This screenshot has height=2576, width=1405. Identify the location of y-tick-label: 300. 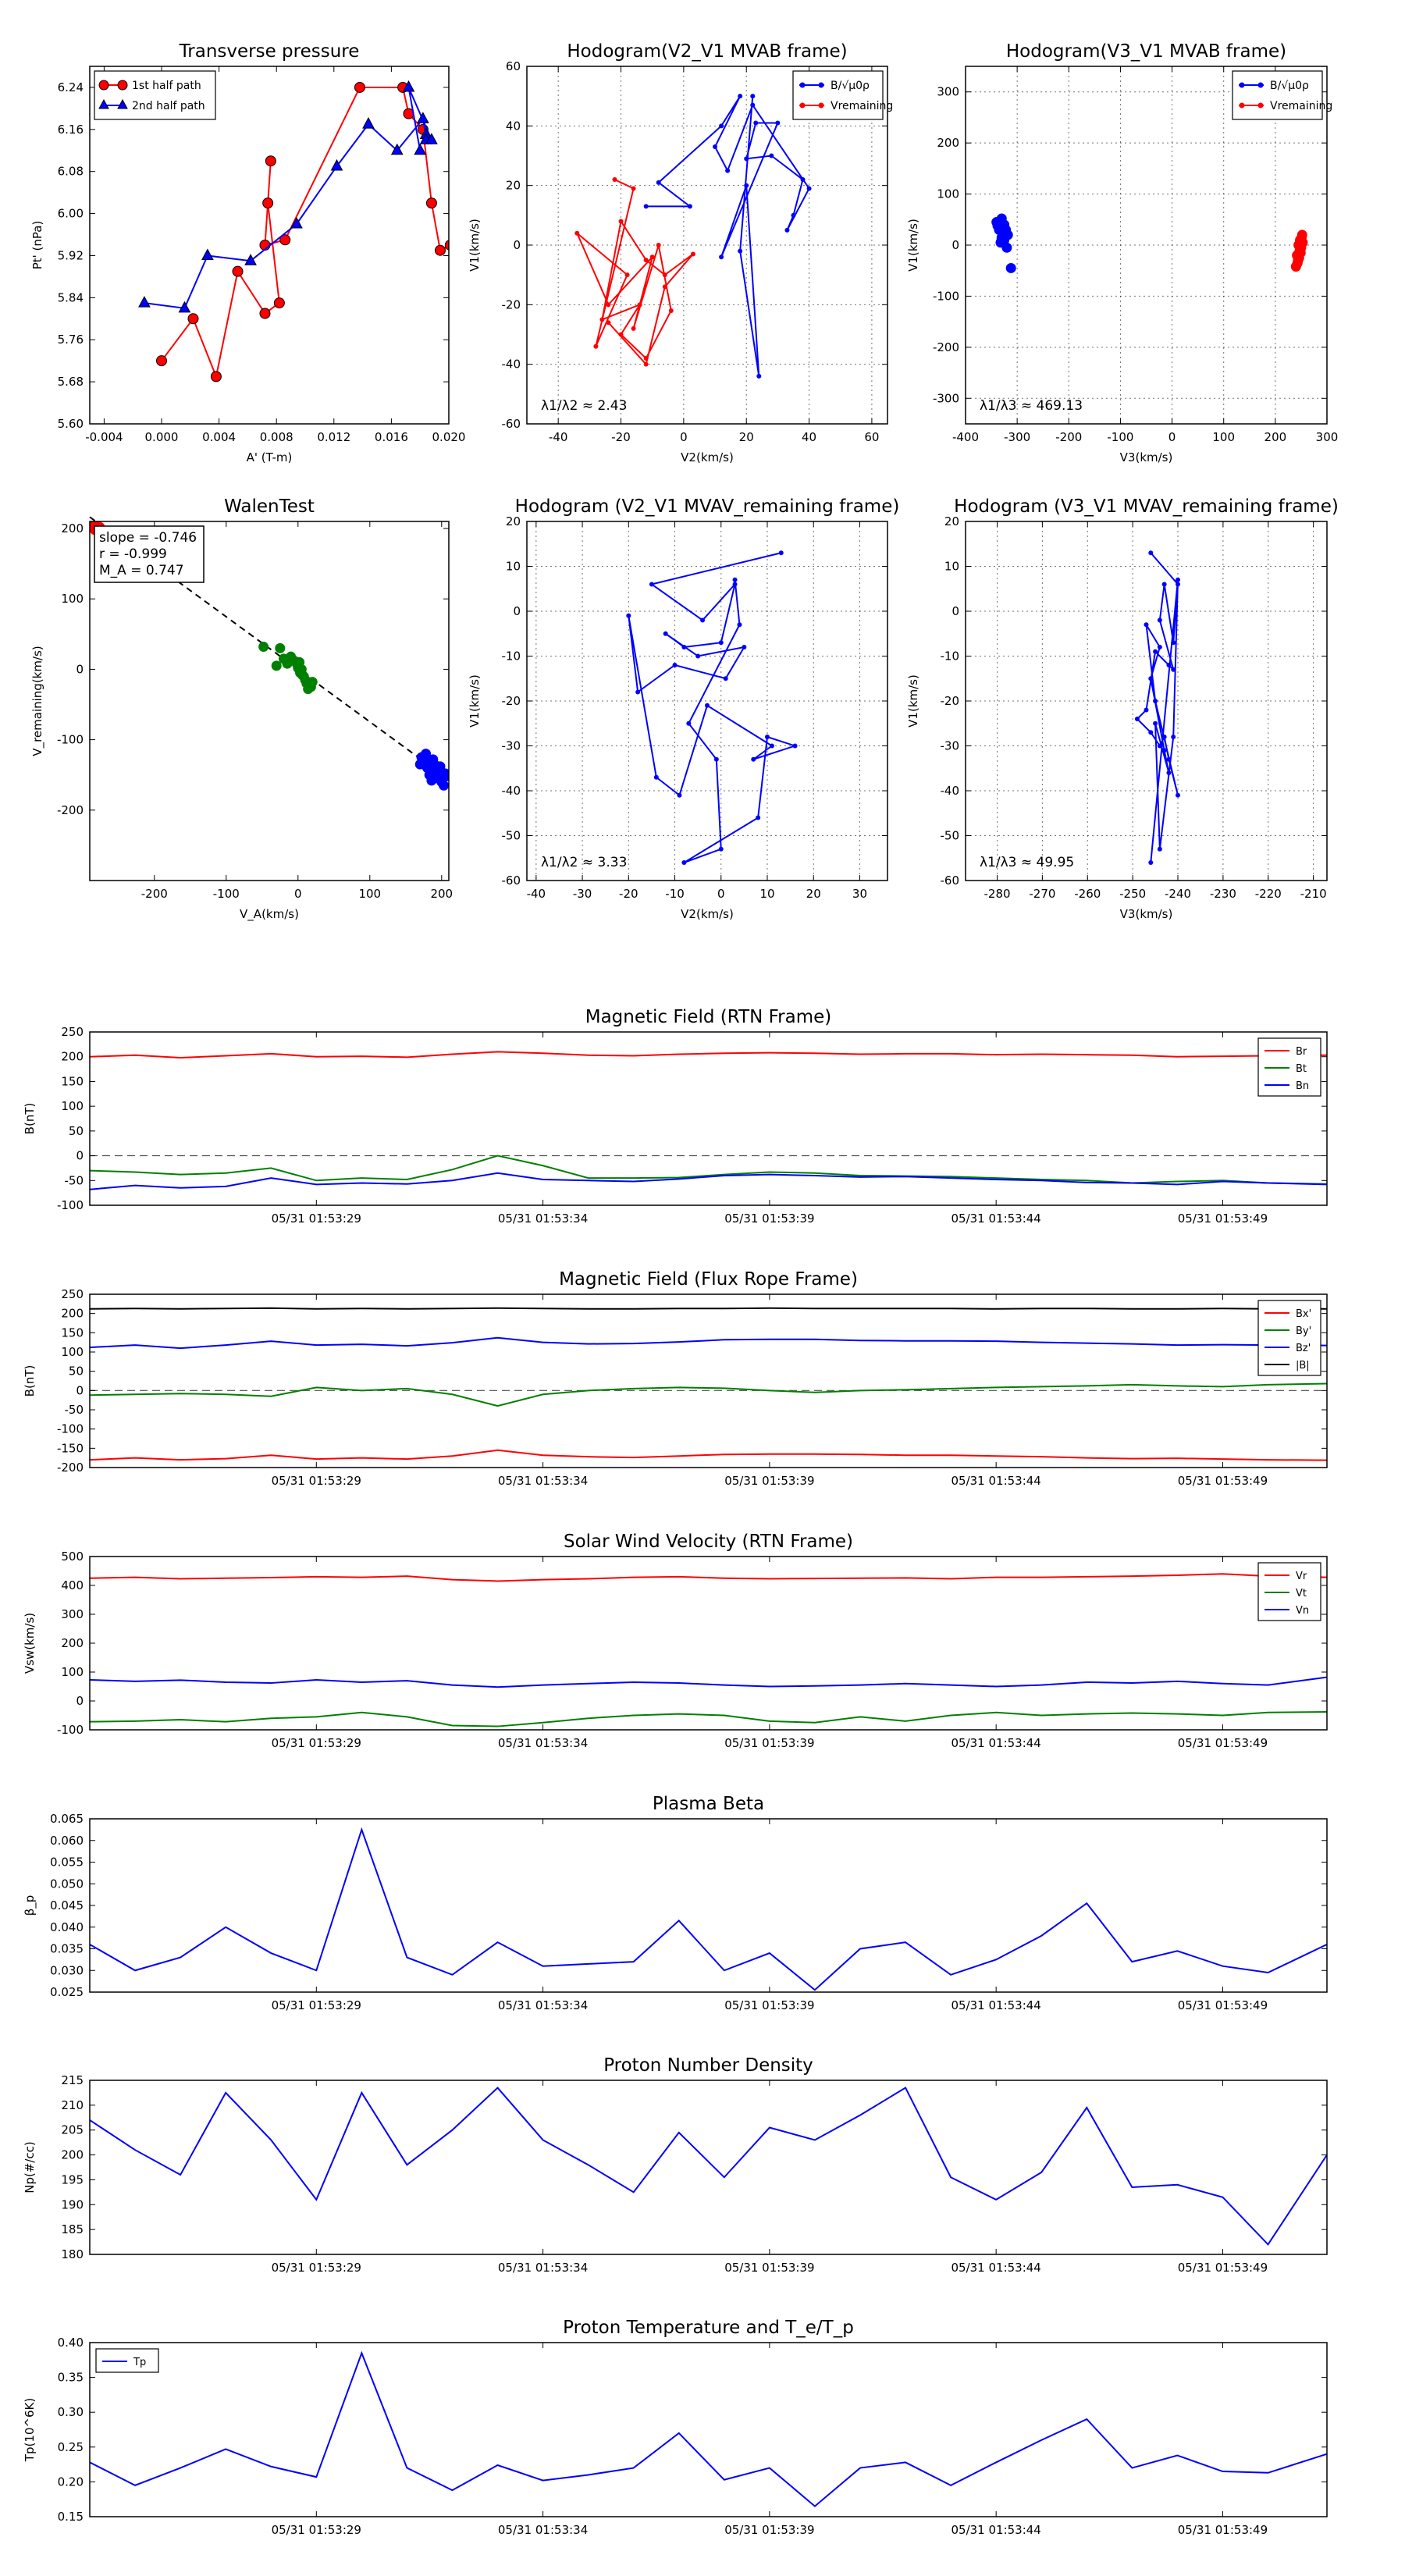
(72, 1614).